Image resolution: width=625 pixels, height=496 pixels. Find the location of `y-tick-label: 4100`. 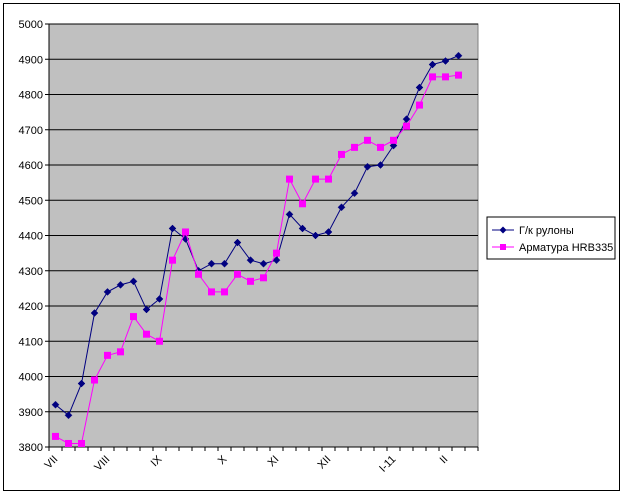

y-tick-label: 4100 is located at coordinates (31, 342).